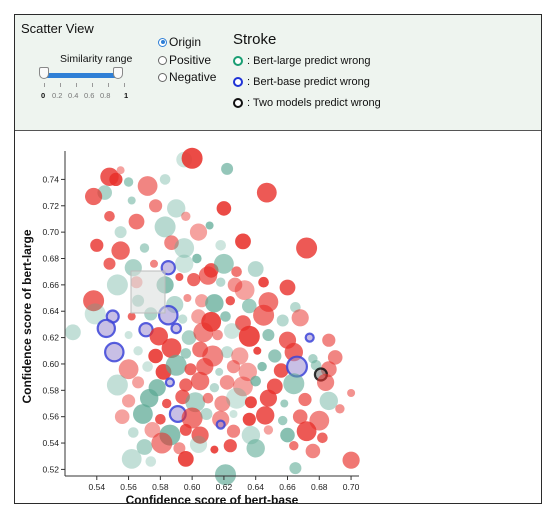  I want to click on similarity-min-handle, so click(44, 73).